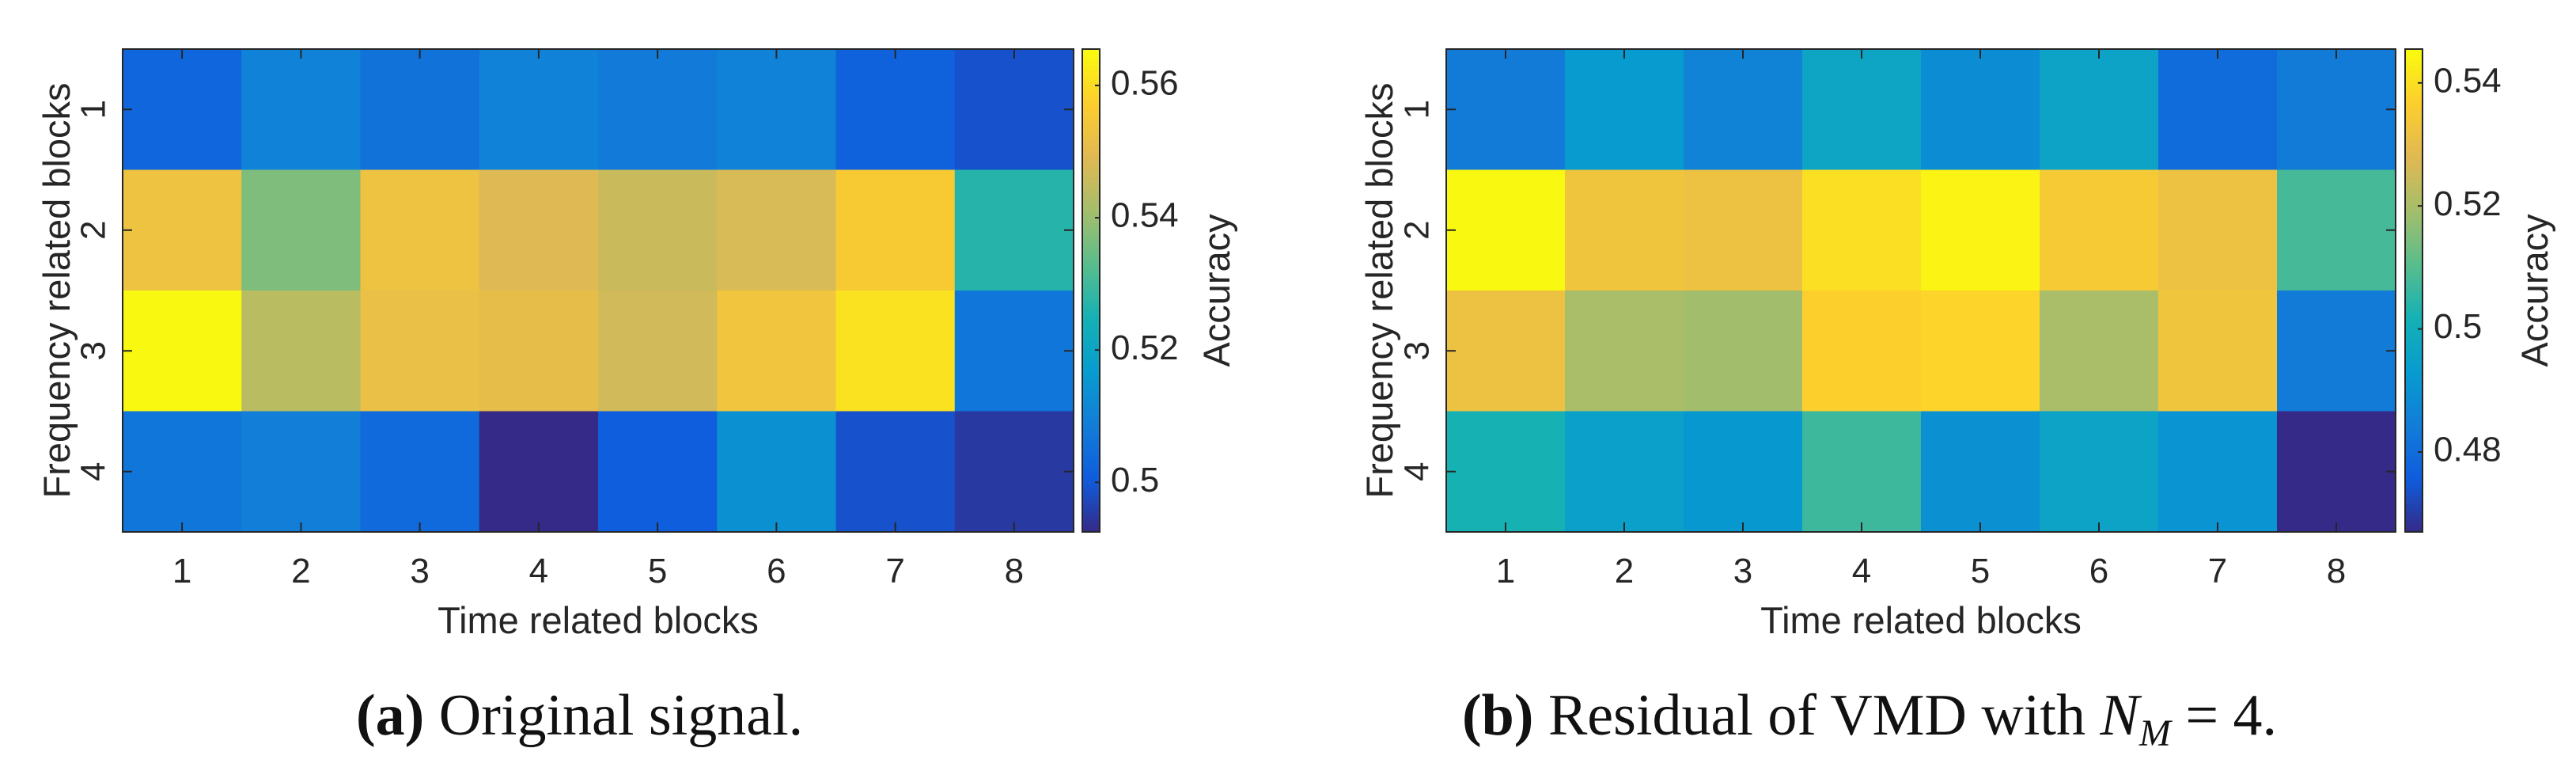  Describe the element at coordinates (1145, 347) in the screenshot. I see `colorbar-tick-label: 0.52` at that location.